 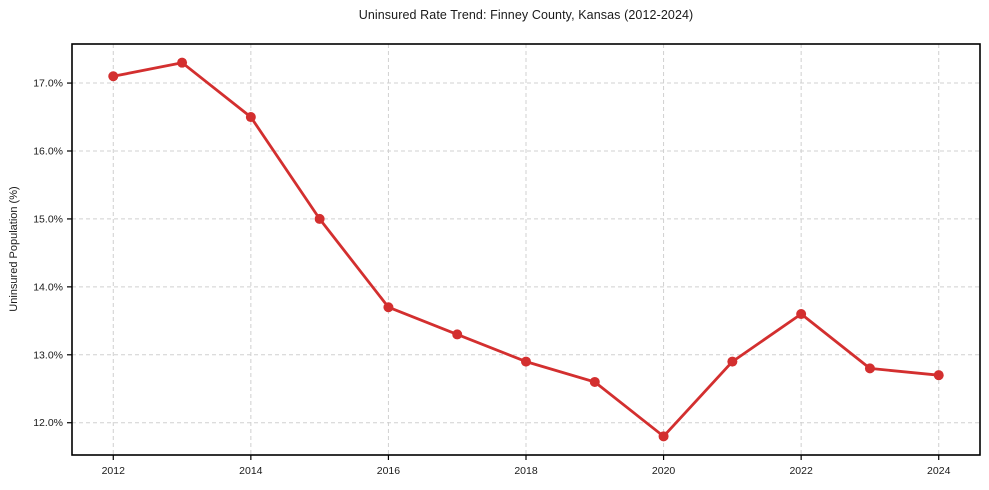 What do you see at coordinates (48, 423) in the screenshot?
I see `y-tick-label: 12.0%` at bounding box center [48, 423].